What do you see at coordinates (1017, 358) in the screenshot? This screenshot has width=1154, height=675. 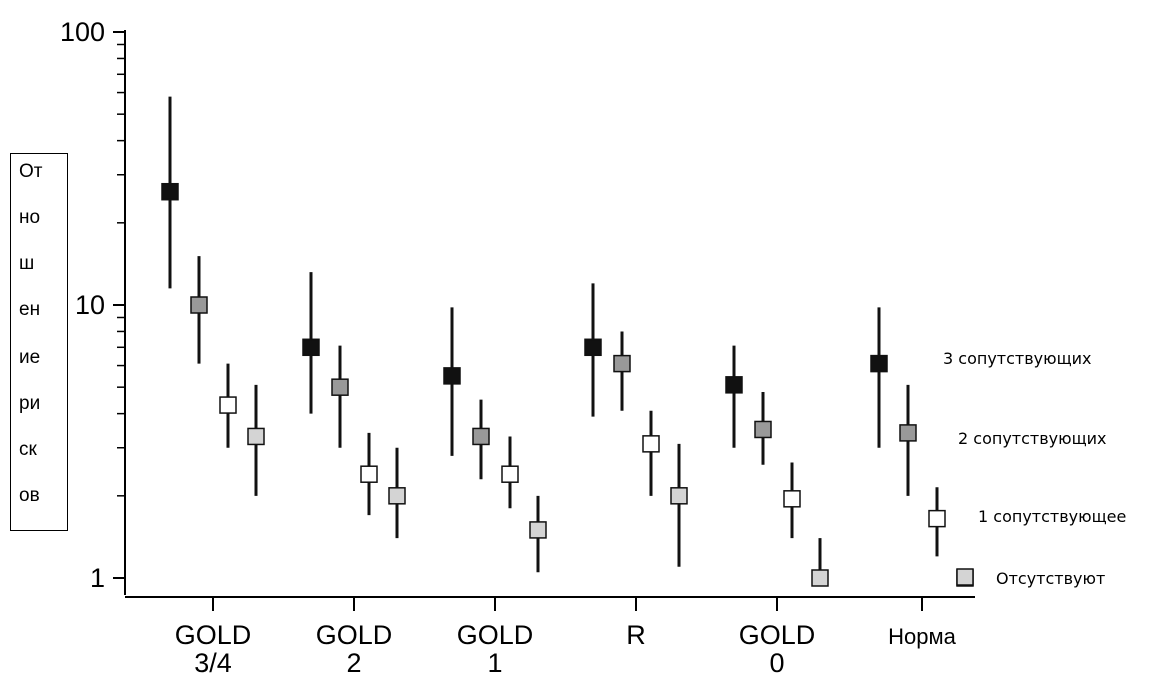 I see `legend-label: 3 сопутствующих` at bounding box center [1017, 358].